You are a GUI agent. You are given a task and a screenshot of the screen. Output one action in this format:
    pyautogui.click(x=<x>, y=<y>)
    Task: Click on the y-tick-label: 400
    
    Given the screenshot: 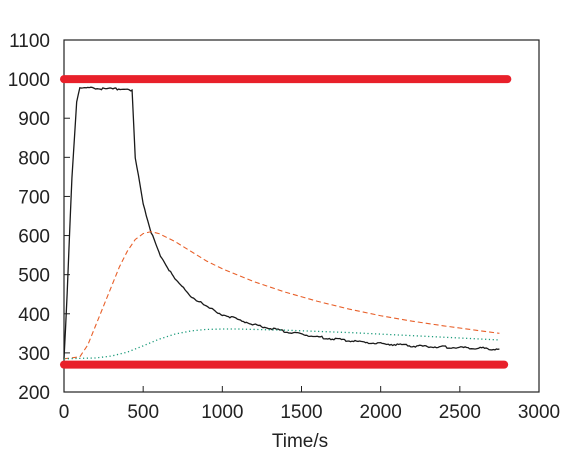 What is the action you would take?
    pyautogui.click(x=34, y=315)
    